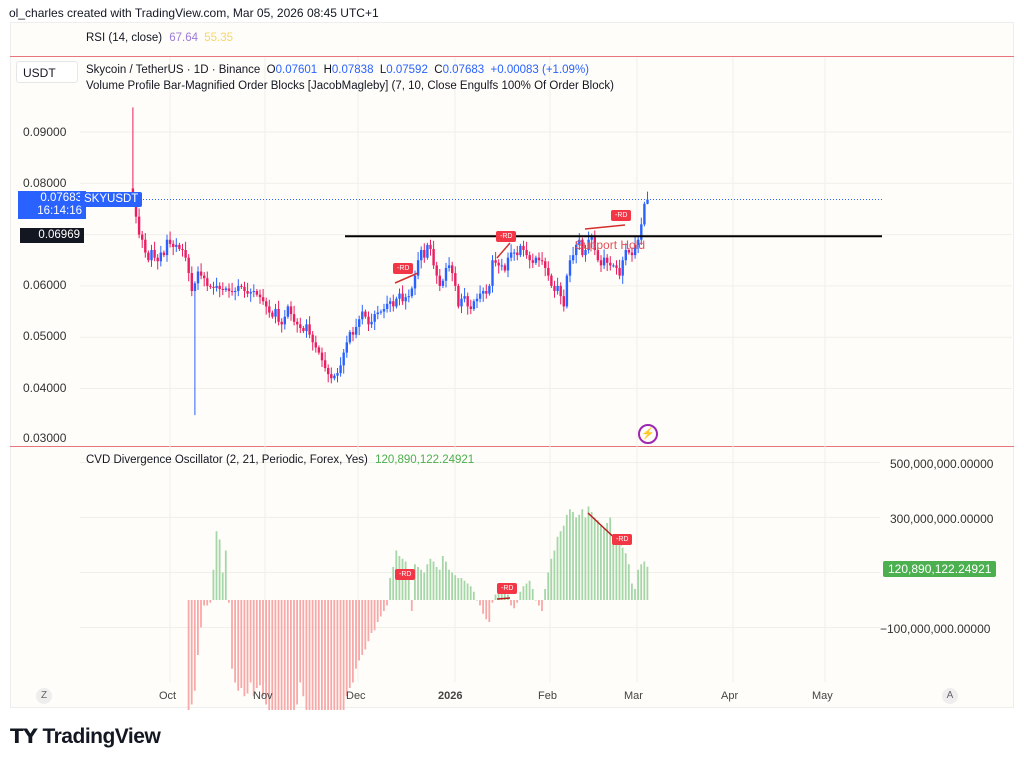 Image resolution: width=1024 pixels, height=764 pixels. What do you see at coordinates (935, 629) in the screenshot?
I see `y-tick: −100,000,000.00000` at bounding box center [935, 629].